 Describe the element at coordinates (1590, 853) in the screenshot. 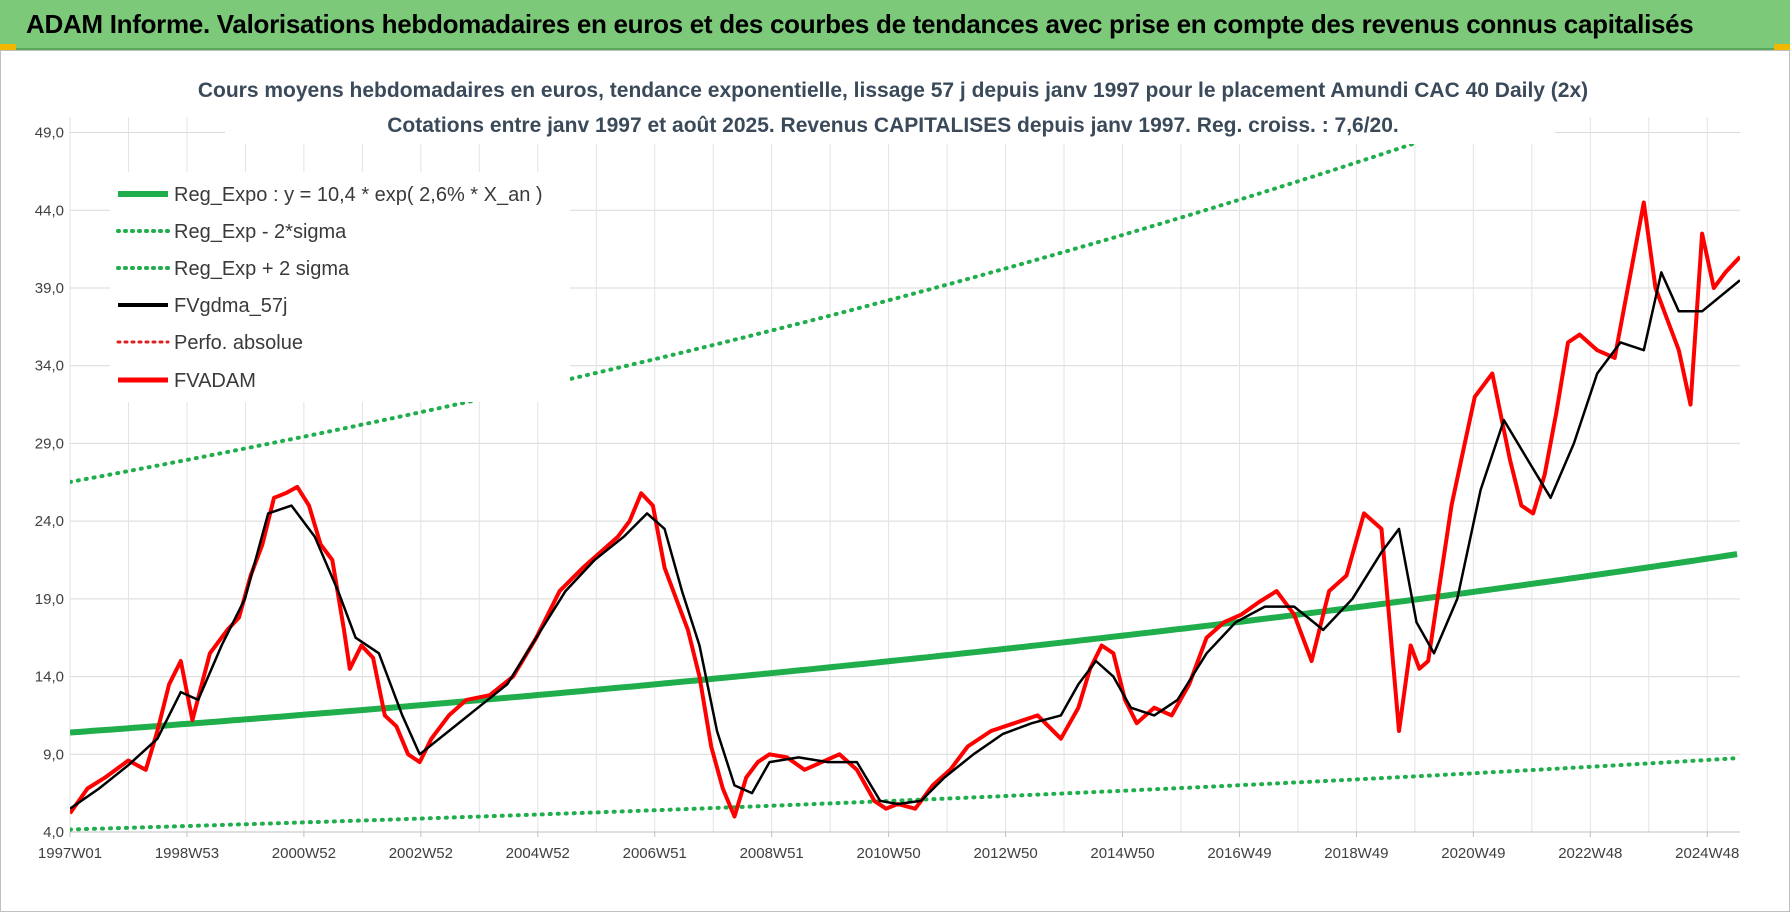

I see `x-tick-label: 2022W48` at that location.